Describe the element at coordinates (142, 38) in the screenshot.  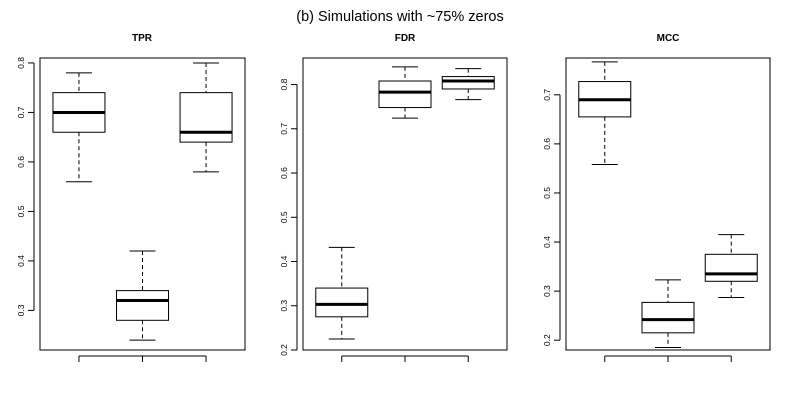
I see `panel-title: TPR` at that location.